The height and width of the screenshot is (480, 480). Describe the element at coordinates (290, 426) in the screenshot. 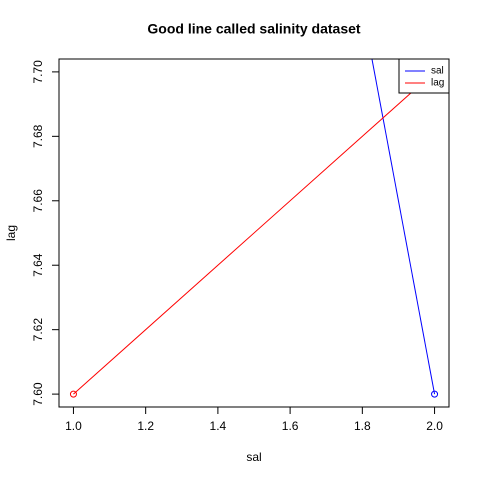

I see `x-tick-label: 1.6` at that location.